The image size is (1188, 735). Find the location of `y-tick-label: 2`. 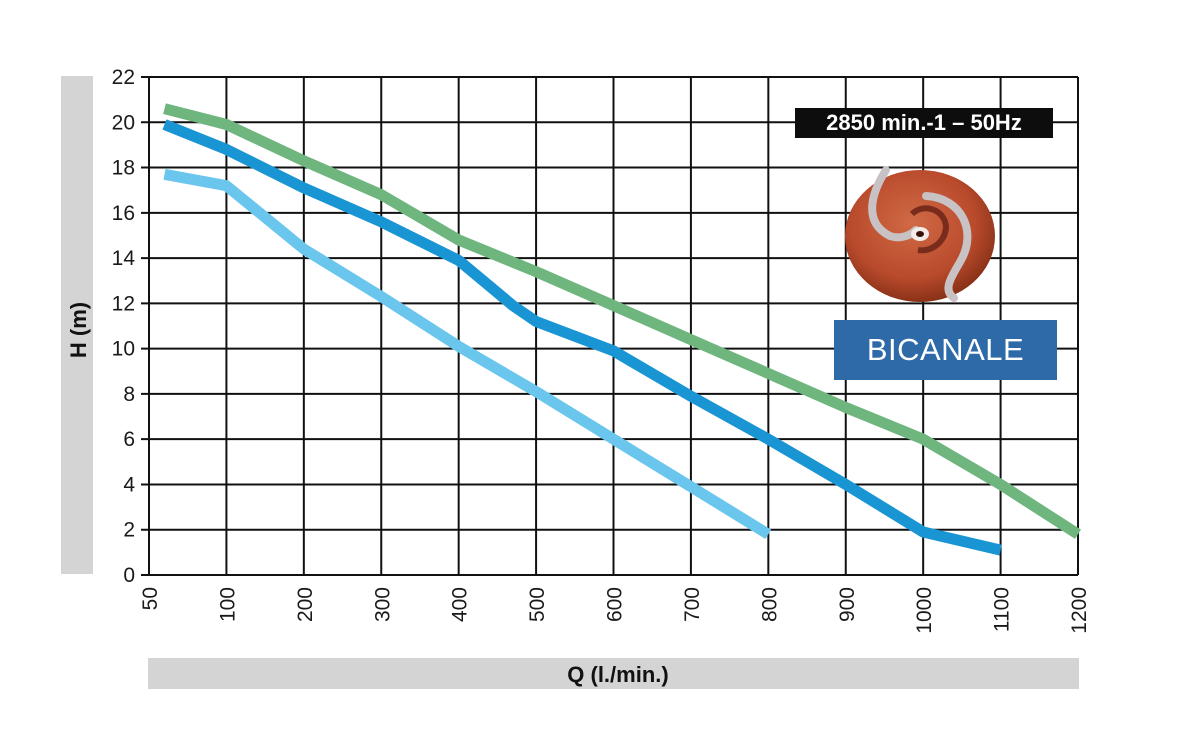

y-tick-label: 2 is located at coordinates (129, 530).